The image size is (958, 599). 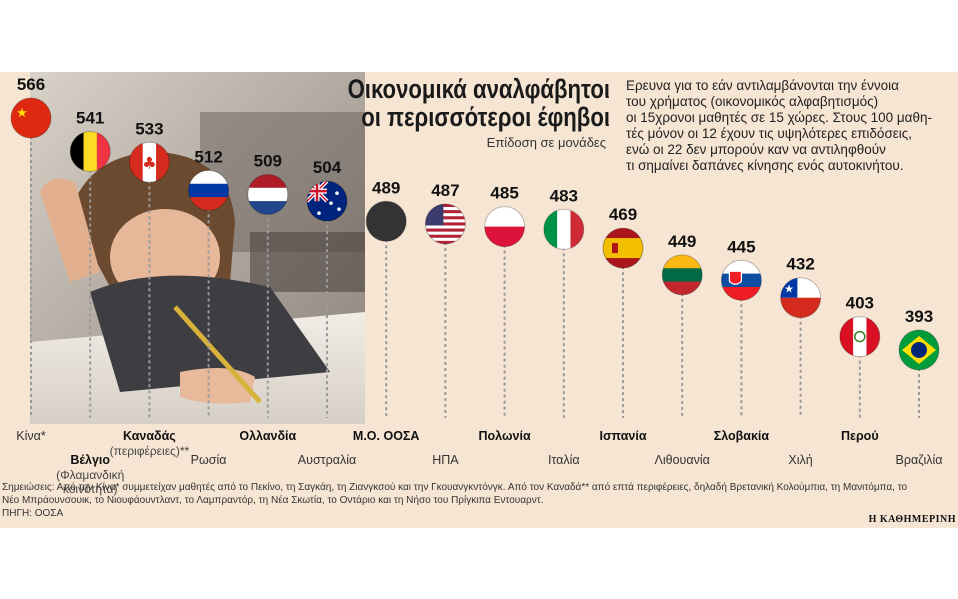 I want to click on country-sublabel: (περιφέρειες)**, so click(x=150, y=451).